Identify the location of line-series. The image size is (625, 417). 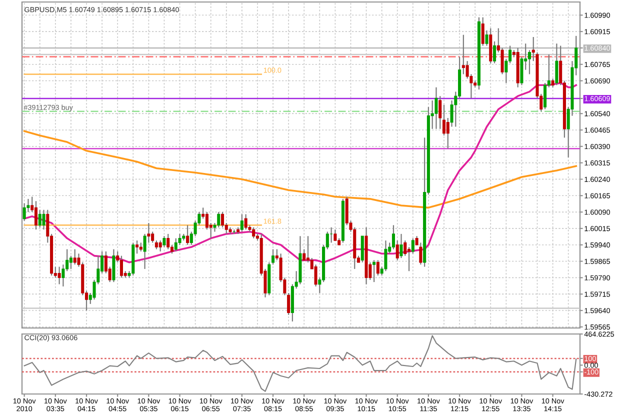
(300, 363).